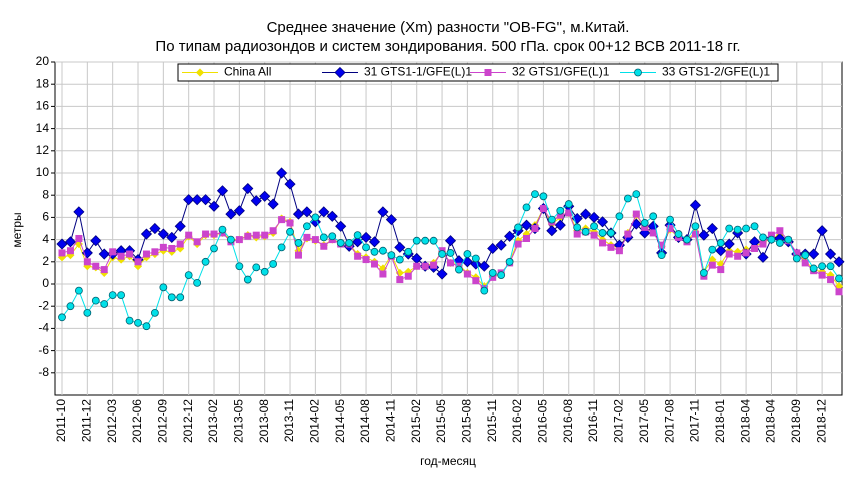  What do you see at coordinates (418, 72) in the screenshot?
I see `legend-label: 31 GTS1-1/GFE(L)1` at bounding box center [418, 72].